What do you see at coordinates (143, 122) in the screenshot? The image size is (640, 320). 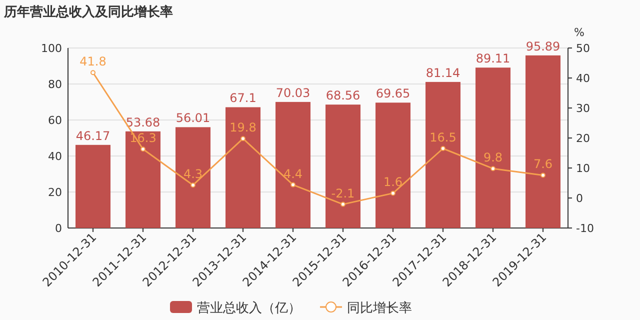 I see `data-label: 53.68` at bounding box center [143, 122].